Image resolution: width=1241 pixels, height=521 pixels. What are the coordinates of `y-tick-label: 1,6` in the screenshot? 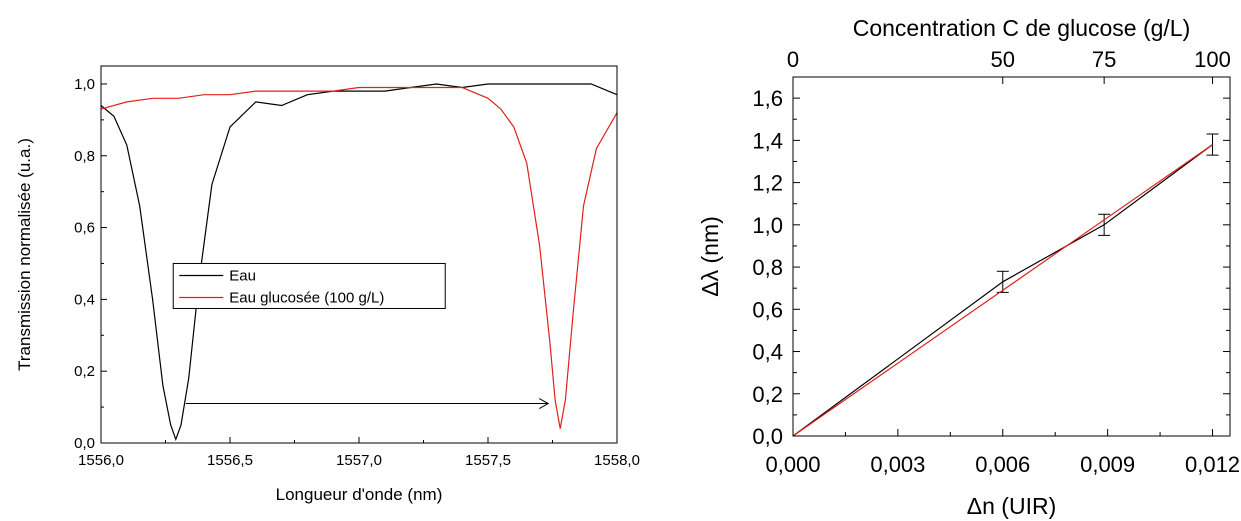 It's located at (767, 98).